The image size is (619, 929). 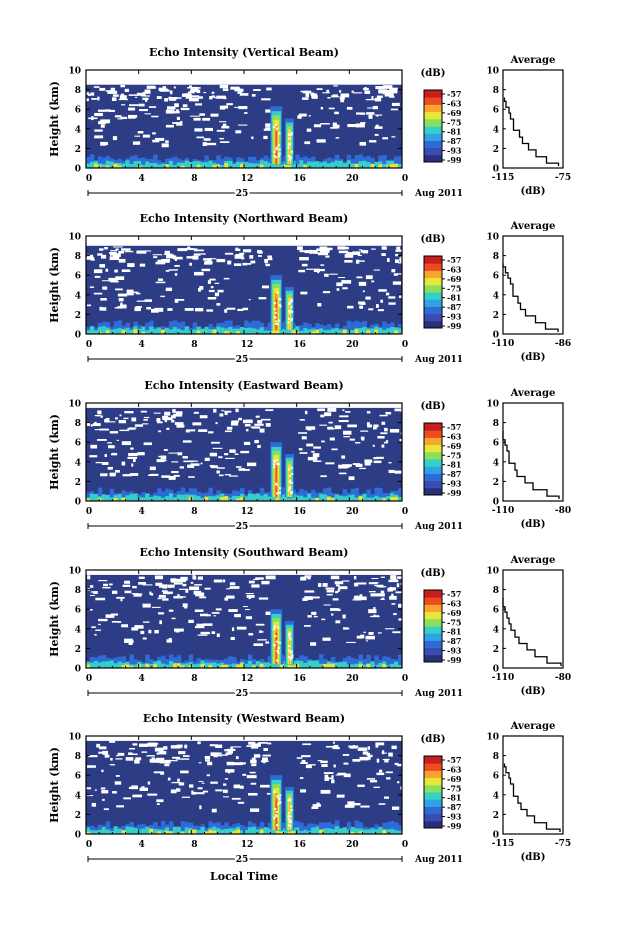 What do you see at coordinates (194, 179) in the screenshot?
I see `x-tick-label: 8` at bounding box center [194, 179].